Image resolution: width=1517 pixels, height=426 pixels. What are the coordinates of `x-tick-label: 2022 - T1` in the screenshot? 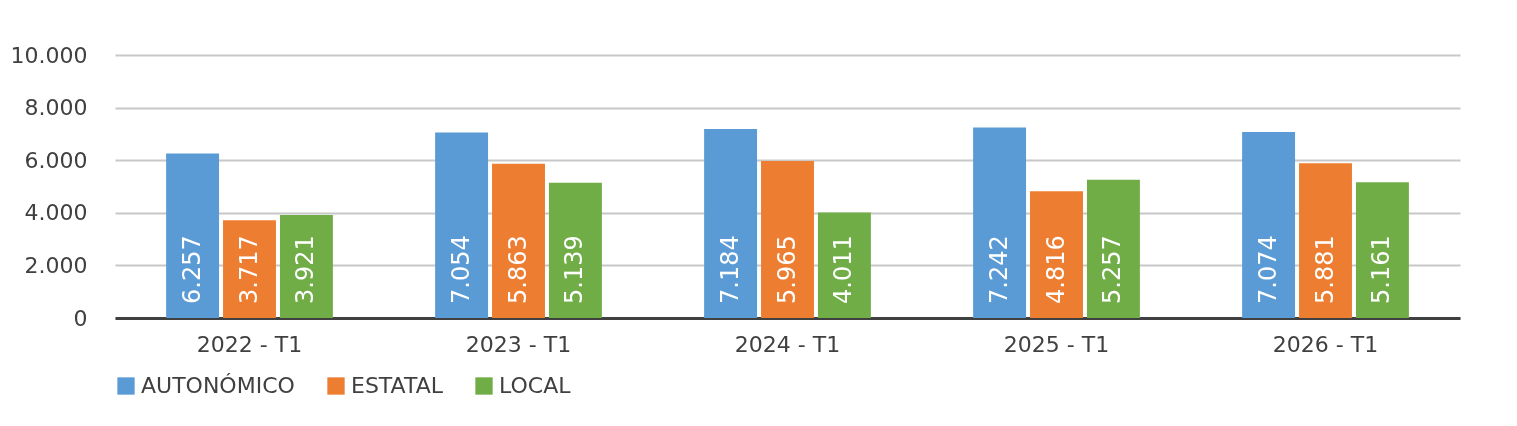 It's located at (249, 344).